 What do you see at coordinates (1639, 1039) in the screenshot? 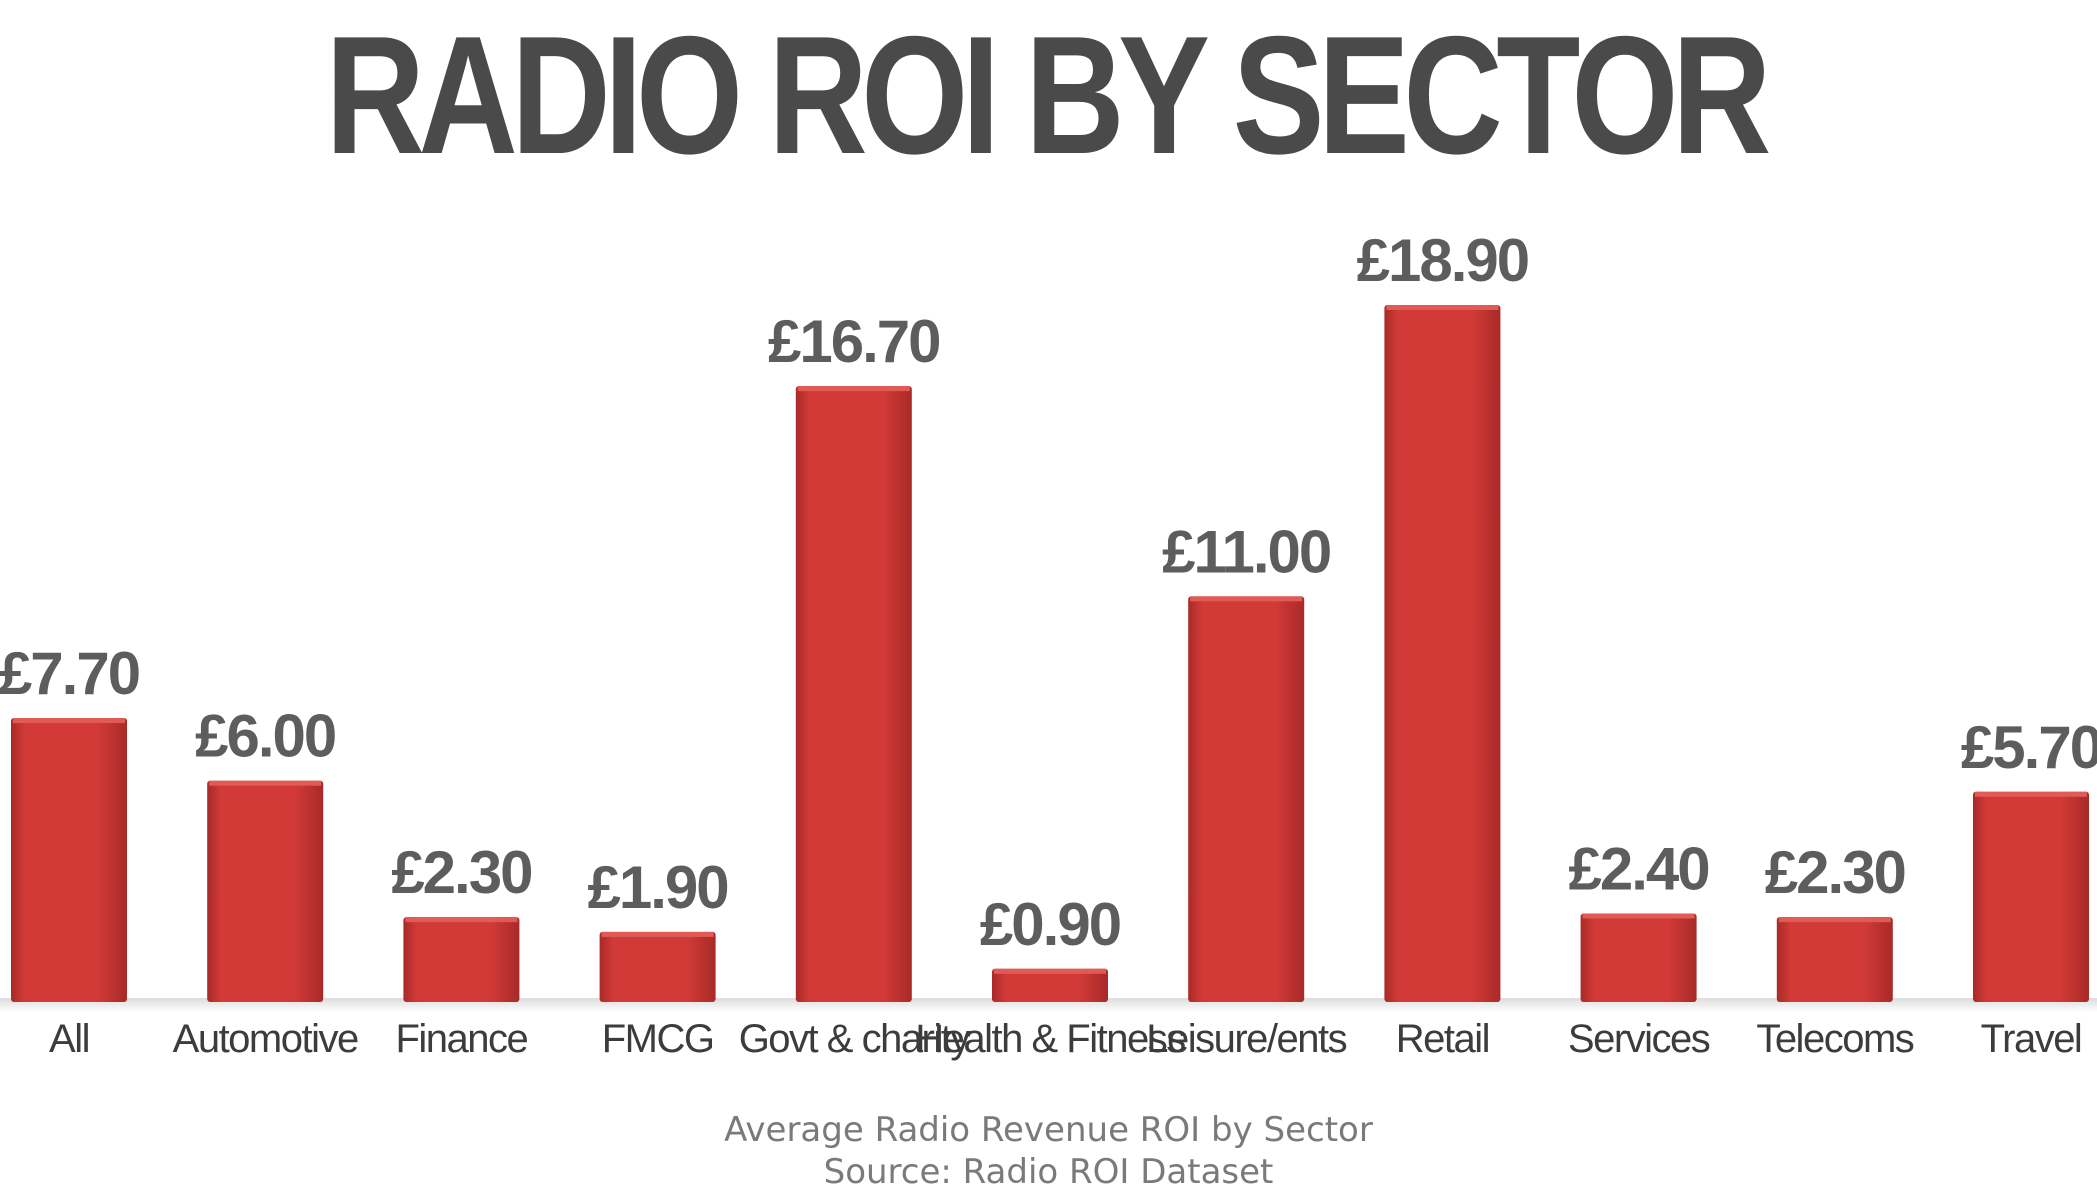
I see `category-label-8: Services` at bounding box center [1639, 1039].